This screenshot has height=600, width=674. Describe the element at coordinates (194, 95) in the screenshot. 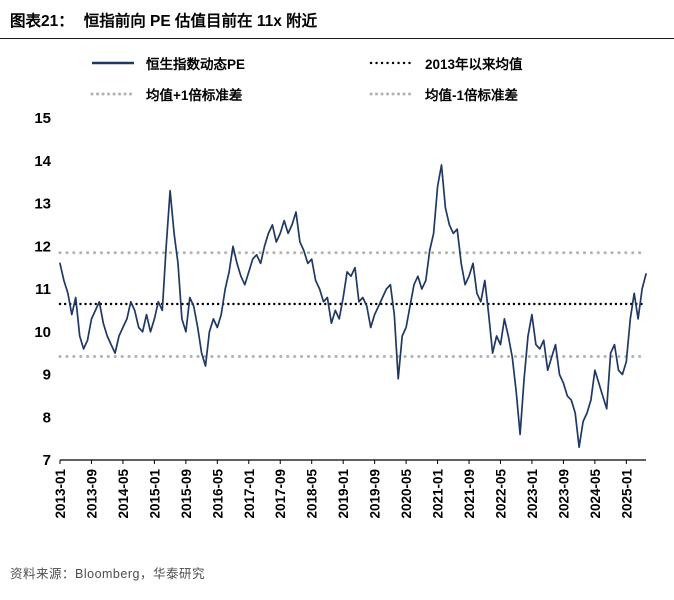

I see `legend-label: 均值+1倍标准差` at that location.